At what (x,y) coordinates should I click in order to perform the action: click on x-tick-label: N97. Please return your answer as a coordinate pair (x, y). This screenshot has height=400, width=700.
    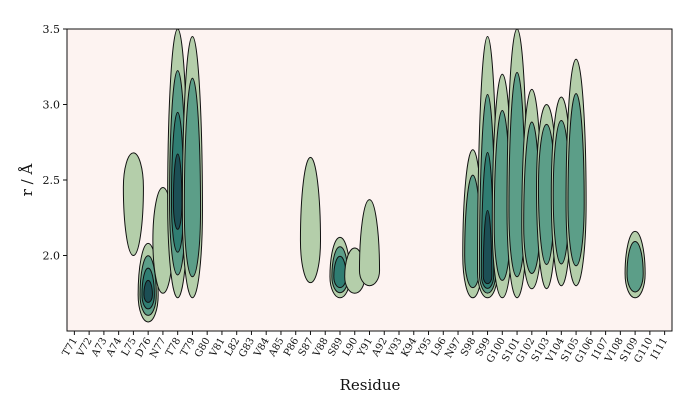
    Looking at the image, I should click on (453, 348).